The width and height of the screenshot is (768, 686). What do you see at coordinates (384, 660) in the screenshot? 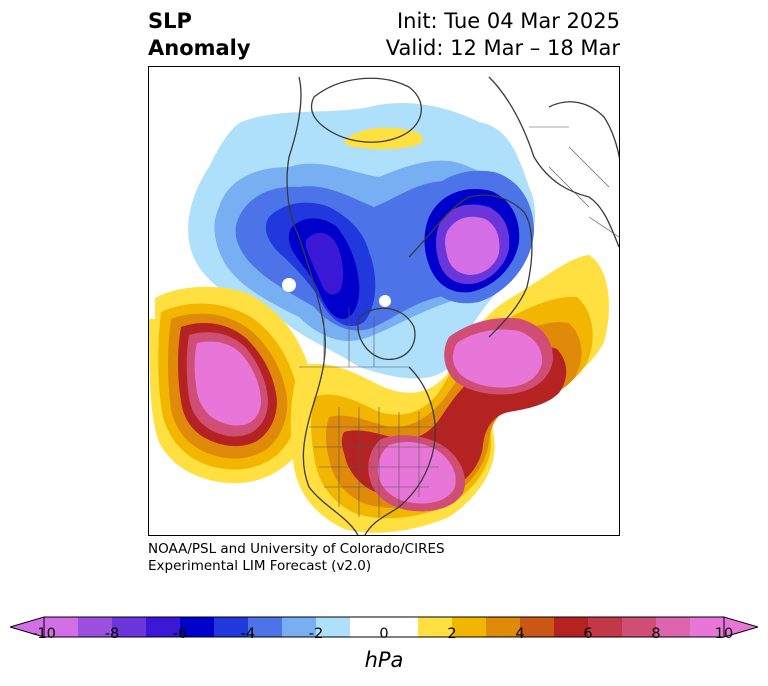
I see `colorbar-unit: hPa` at bounding box center [384, 660].